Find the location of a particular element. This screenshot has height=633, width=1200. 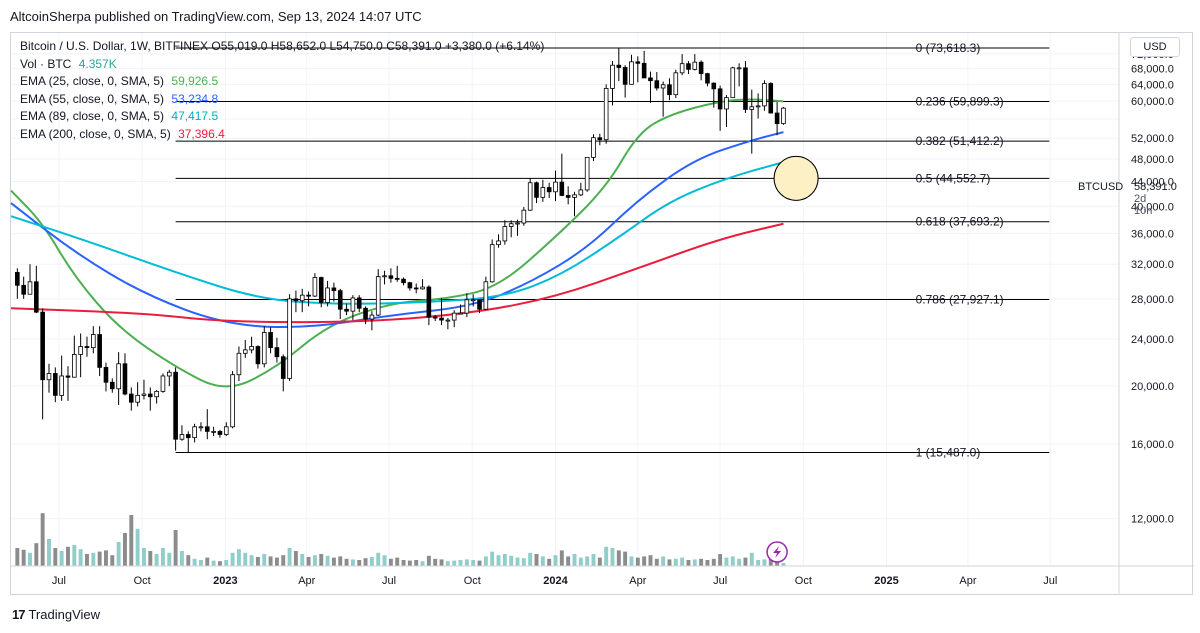

ema-200-line is located at coordinates (397, 273).